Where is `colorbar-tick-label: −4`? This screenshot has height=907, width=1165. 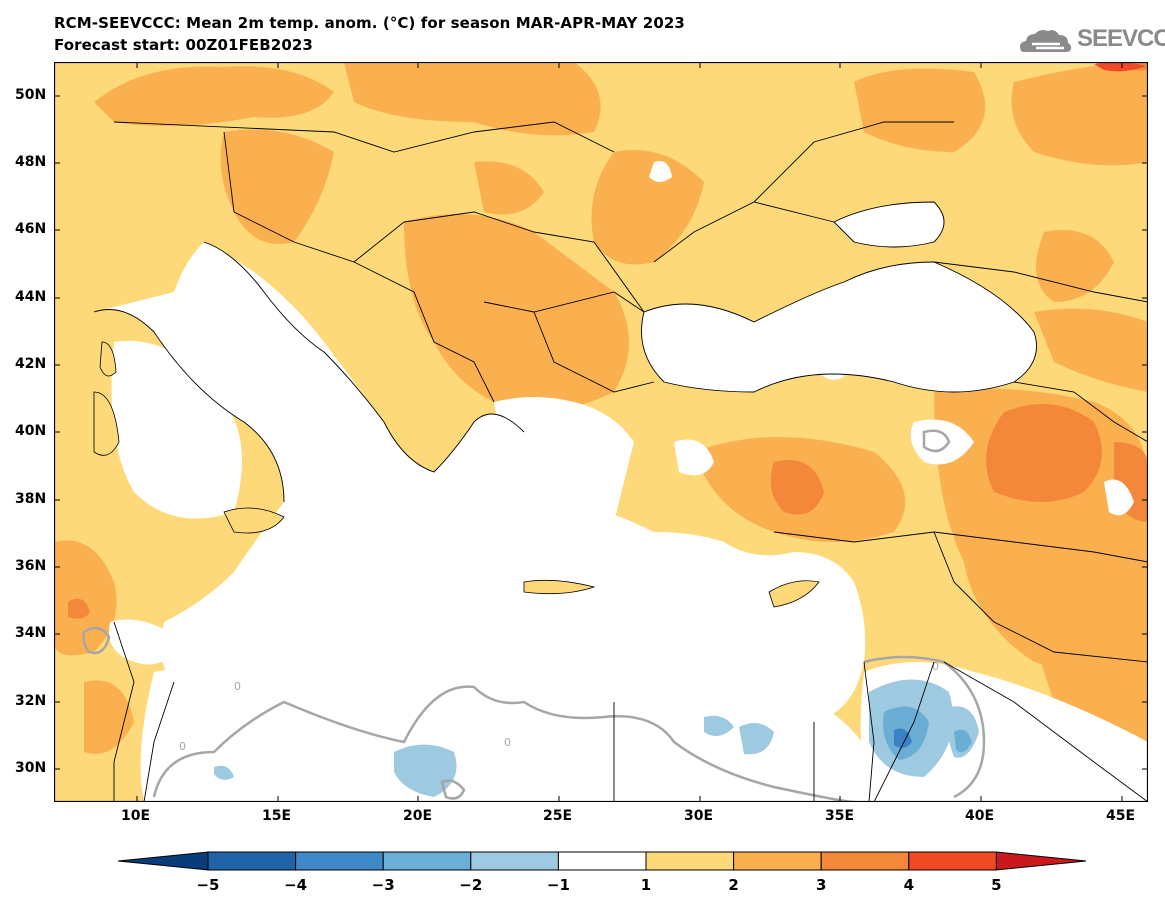
colorbar-tick-label: −4 is located at coordinates (296, 885).